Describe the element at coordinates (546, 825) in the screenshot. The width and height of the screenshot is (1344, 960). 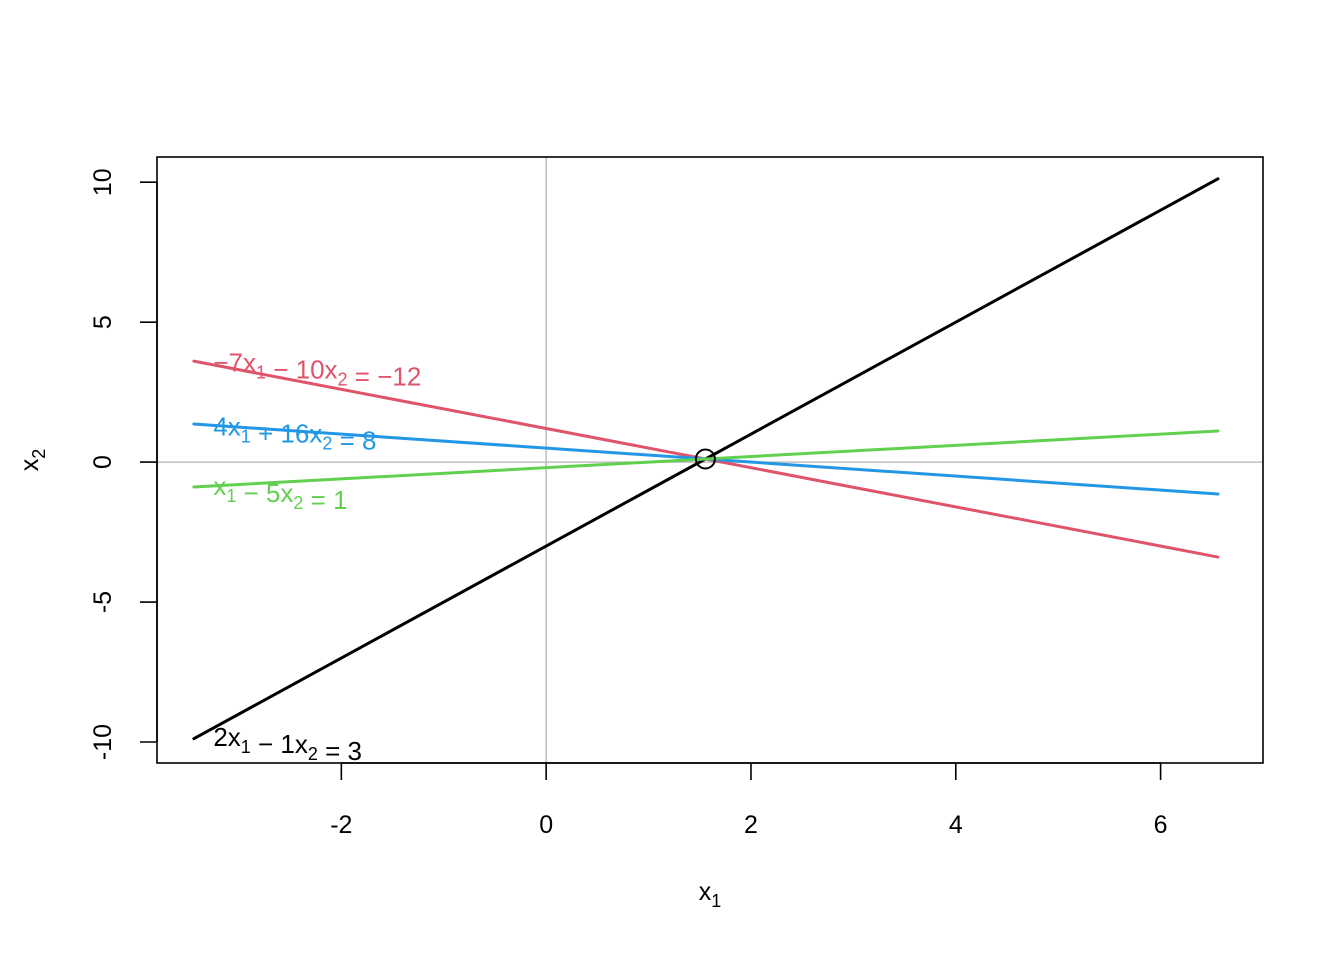
I see `x-tick-label: 0` at that location.